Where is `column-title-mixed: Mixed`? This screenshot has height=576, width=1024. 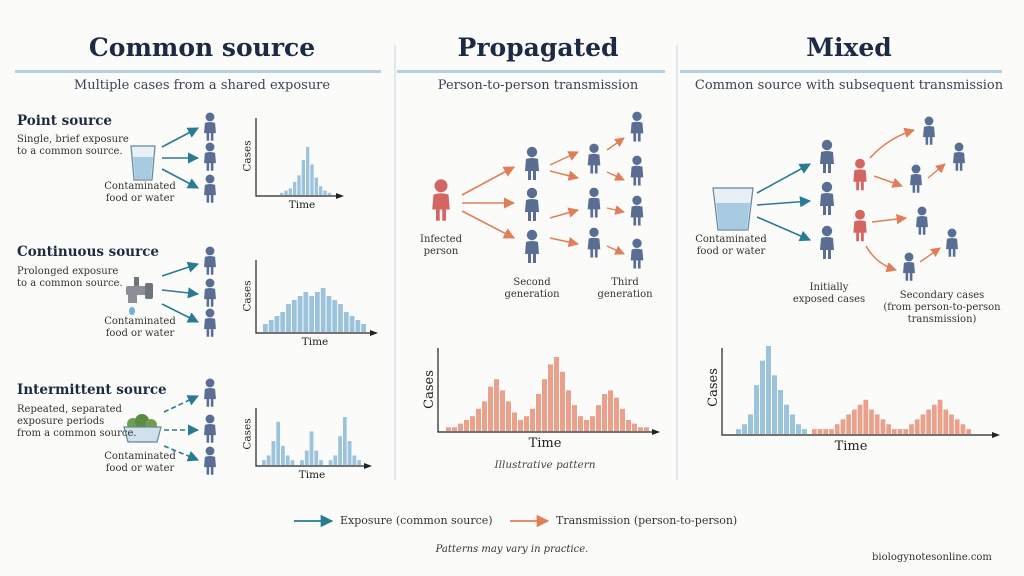
column-title-mixed: Mixed is located at coordinates (849, 47).